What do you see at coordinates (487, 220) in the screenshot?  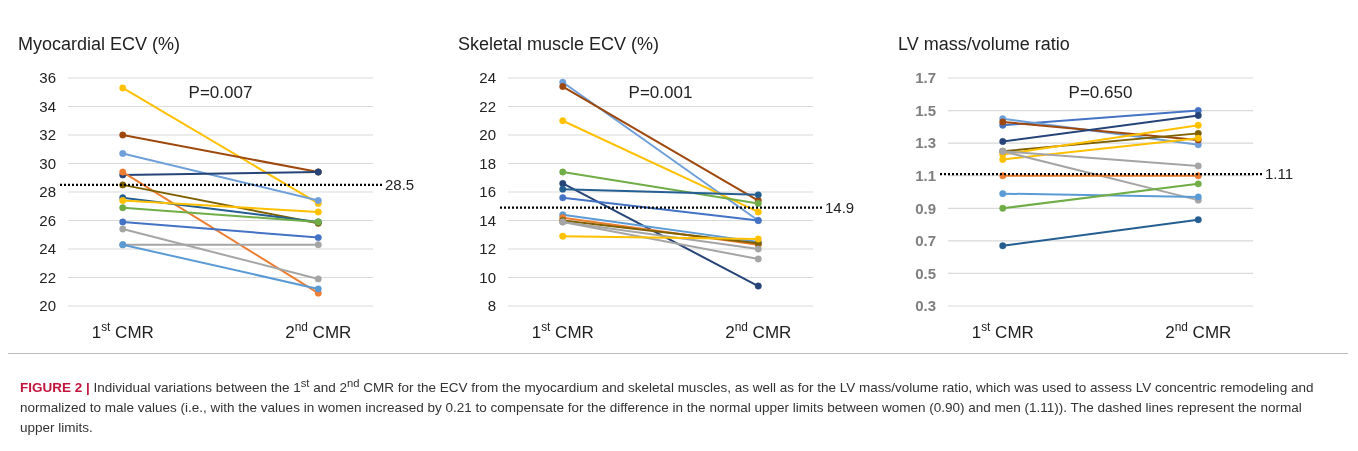 I see `y-tick-label: 14` at bounding box center [487, 220].